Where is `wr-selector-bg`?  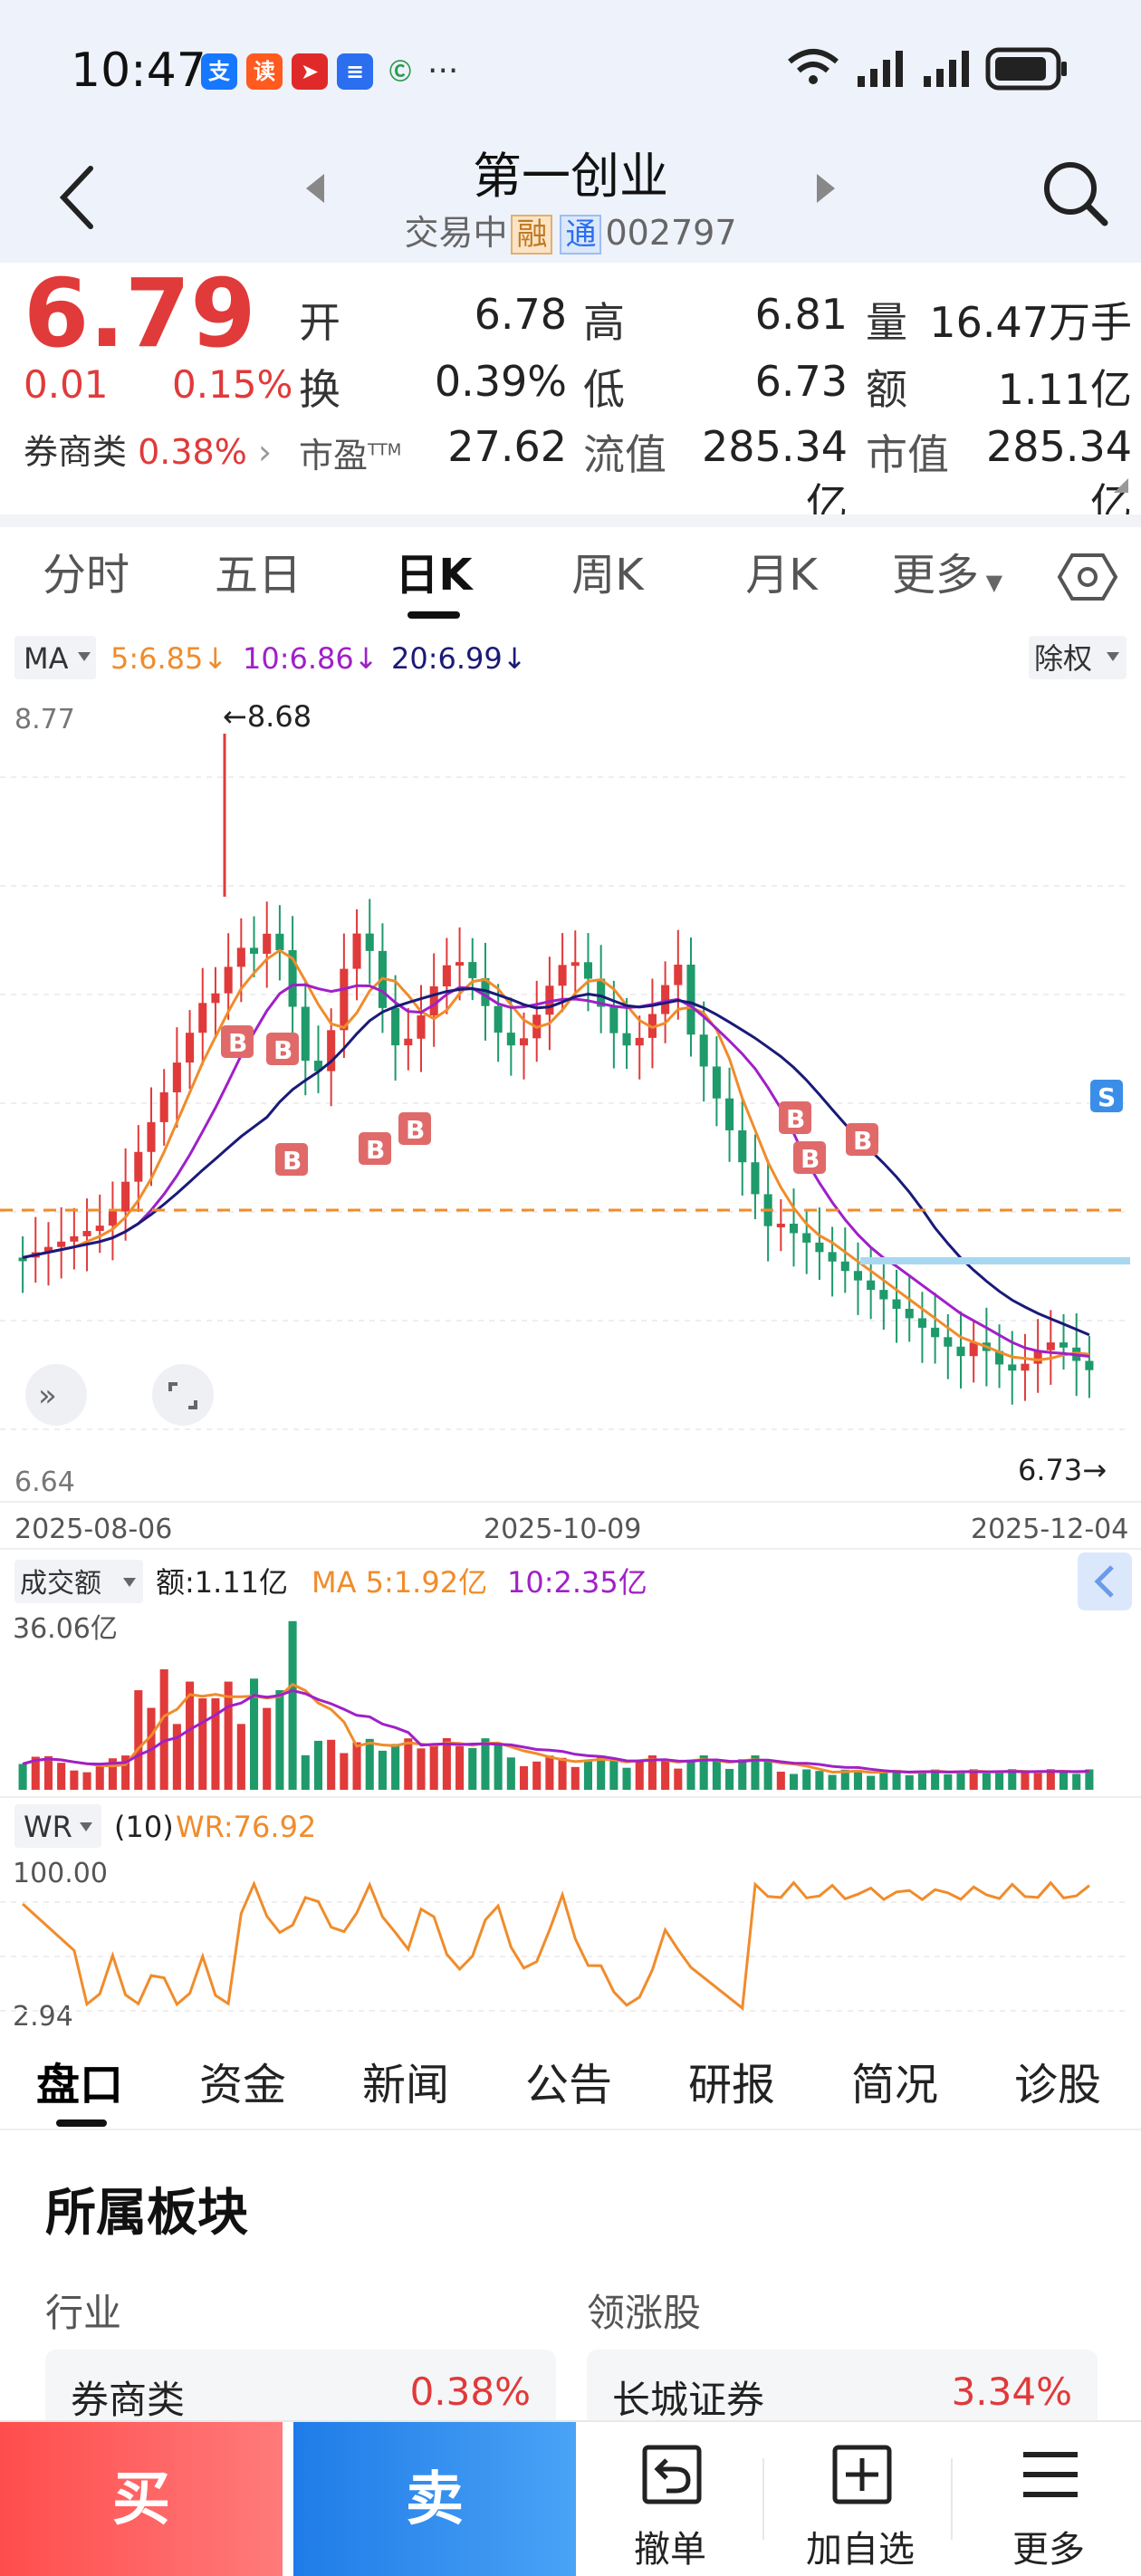
wr-selector-bg is located at coordinates (58, 1826).